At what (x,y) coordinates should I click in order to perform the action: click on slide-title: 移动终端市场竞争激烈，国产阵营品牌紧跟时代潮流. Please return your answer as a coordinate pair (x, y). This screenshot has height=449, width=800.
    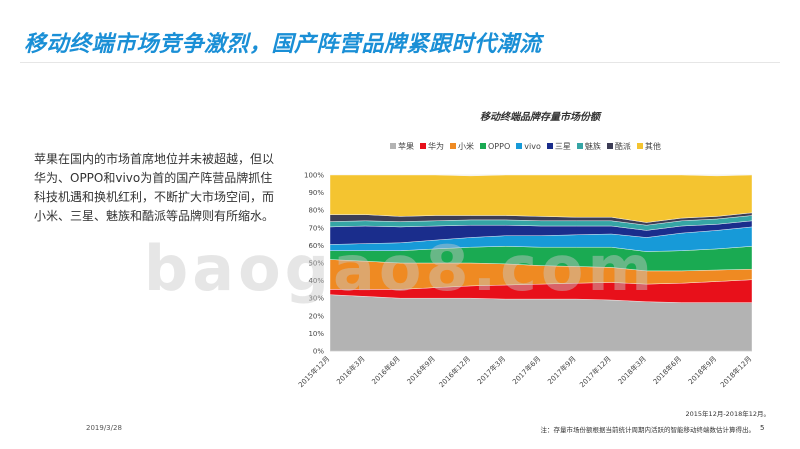
    Looking at the image, I should click on (283, 44).